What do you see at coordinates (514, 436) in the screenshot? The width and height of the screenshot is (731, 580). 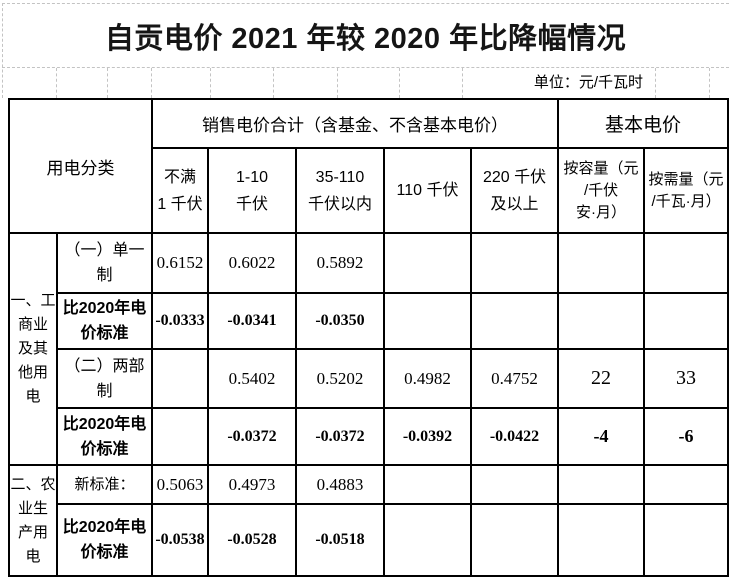 I see `delta-cell: -0.0422` at bounding box center [514, 436].